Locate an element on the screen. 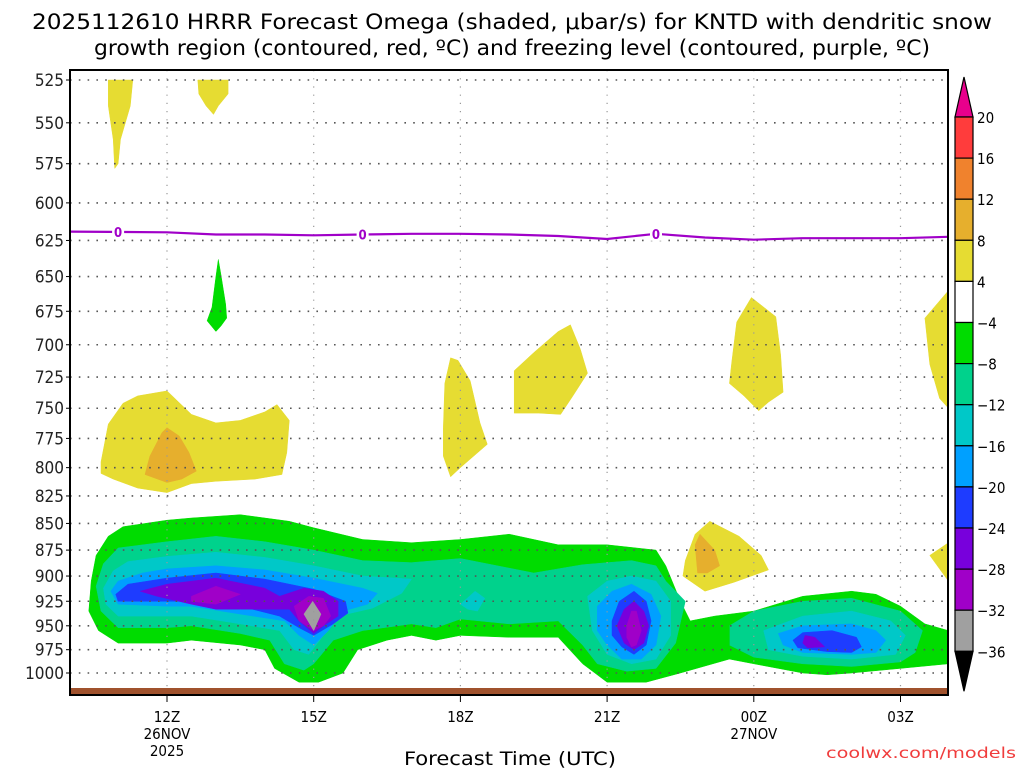 The height and width of the screenshot is (768, 1024). y-tick-label-850: 850 is located at coordinates (49, 524).